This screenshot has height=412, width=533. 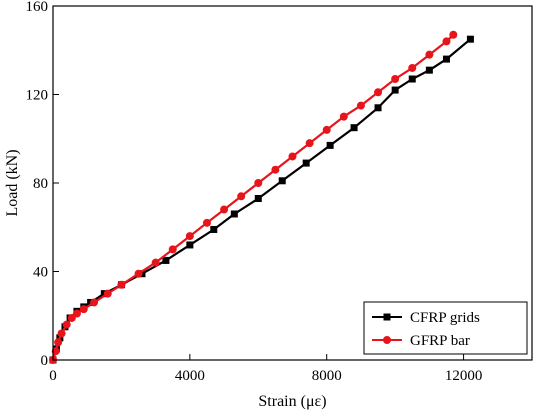 What do you see at coordinates (464, 376) in the screenshot?
I see `x-tick-label: 12000` at bounding box center [464, 376].